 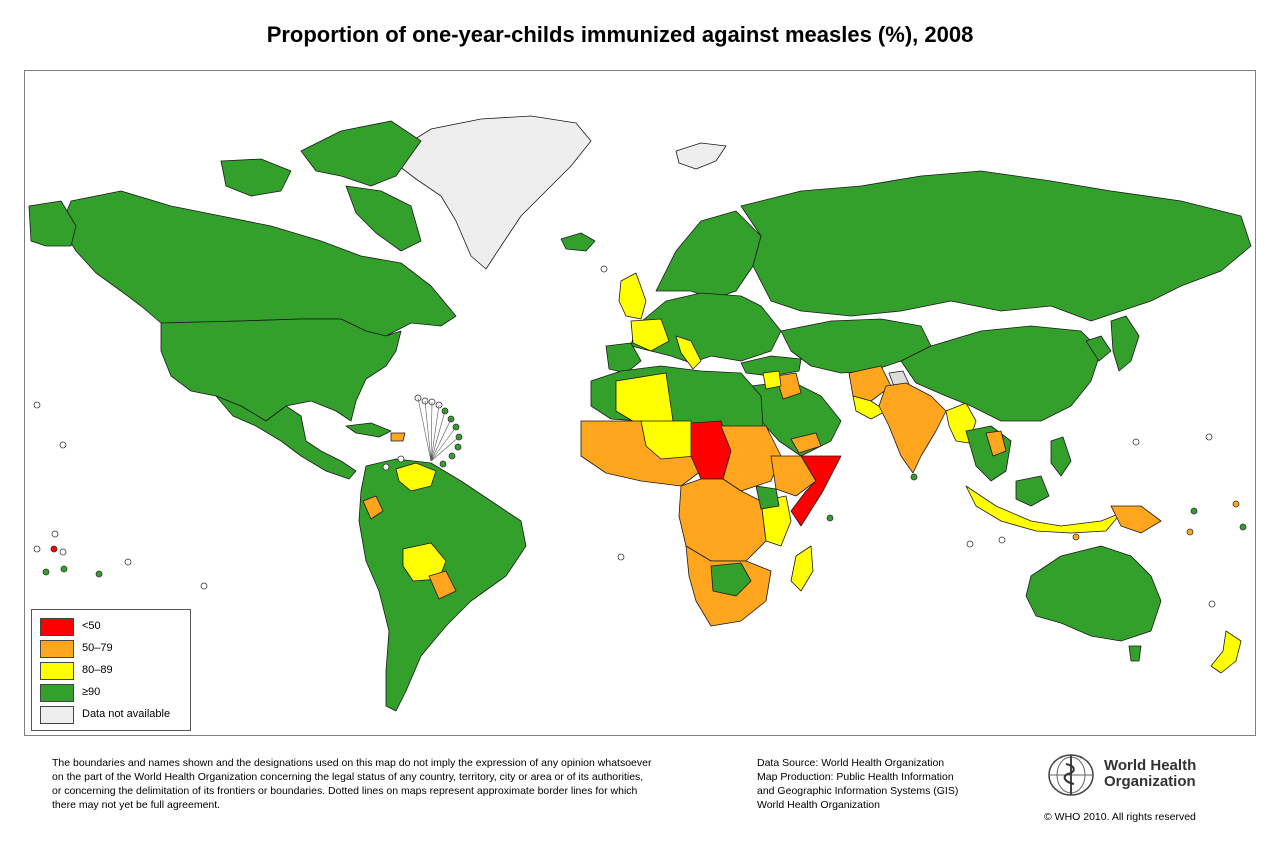 What do you see at coordinates (126, 714) in the screenshot?
I see `legend-label: Data not available` at bounding box center [126, 714].